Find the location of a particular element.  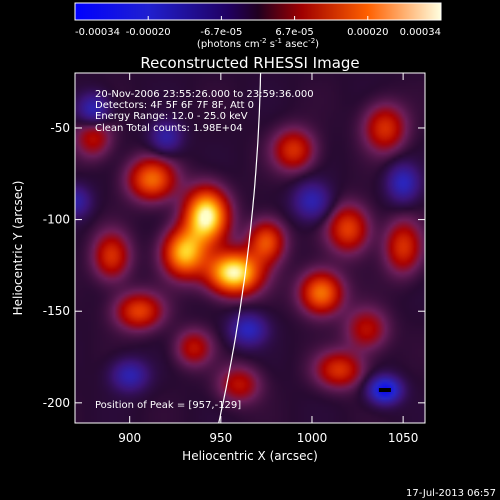

y-tick-label: -100 is located at coordinates (56, 220).